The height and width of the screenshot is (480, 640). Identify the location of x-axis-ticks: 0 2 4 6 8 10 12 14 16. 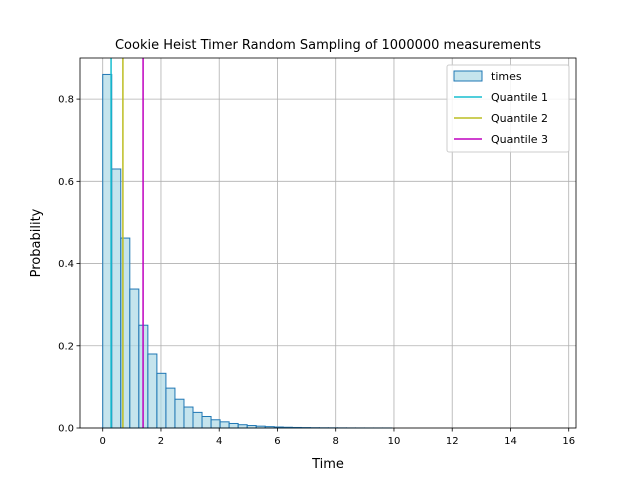
(337, 437).